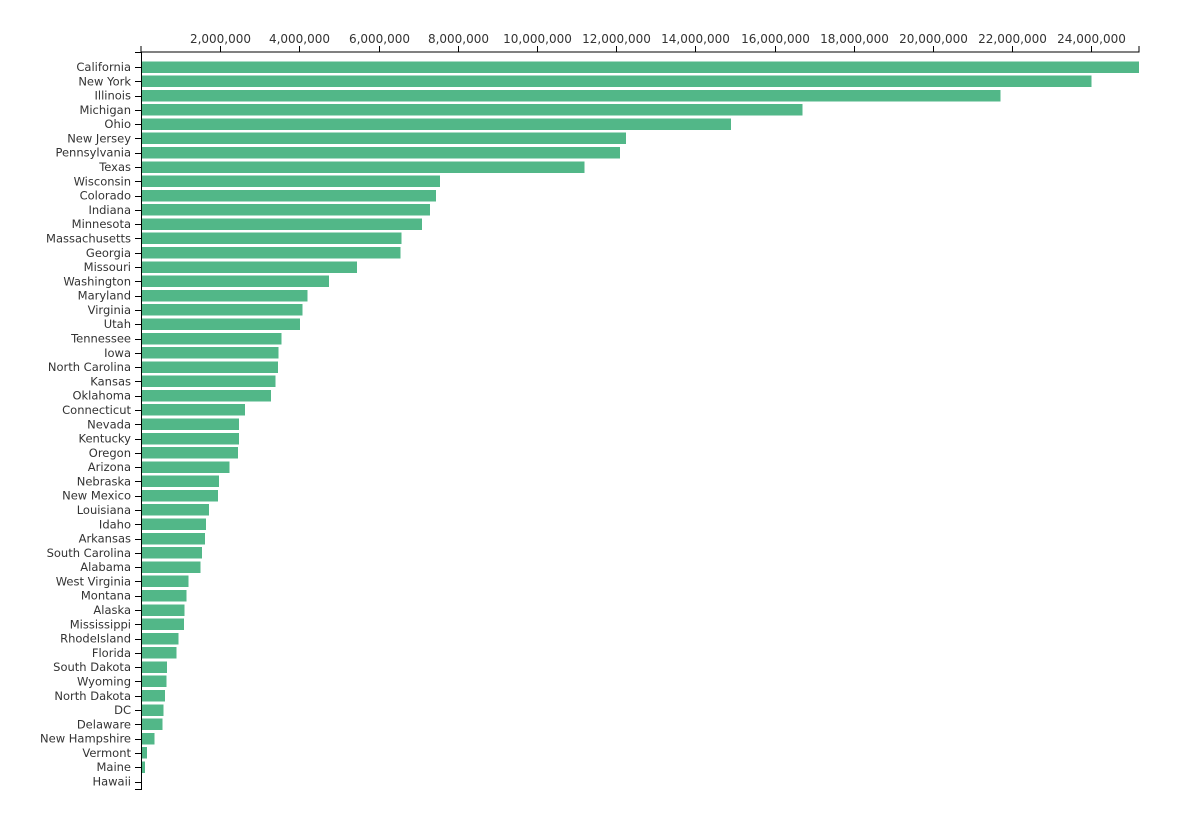  What do you see at coordinates (113, 767) in the screenshot?
I see `category-label: Maine` at bounding box center [113, 767].